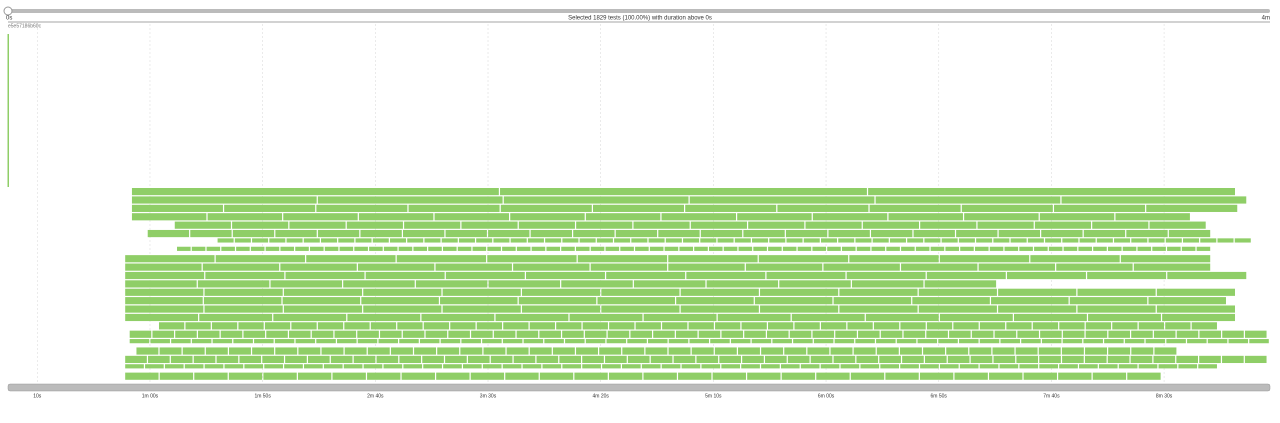 The height and width of the screenshot is (423, 1280). What do you see at coordinates (639, 387) in the screenshot?
I see `scrollbar` at bounding box center [639, 387].